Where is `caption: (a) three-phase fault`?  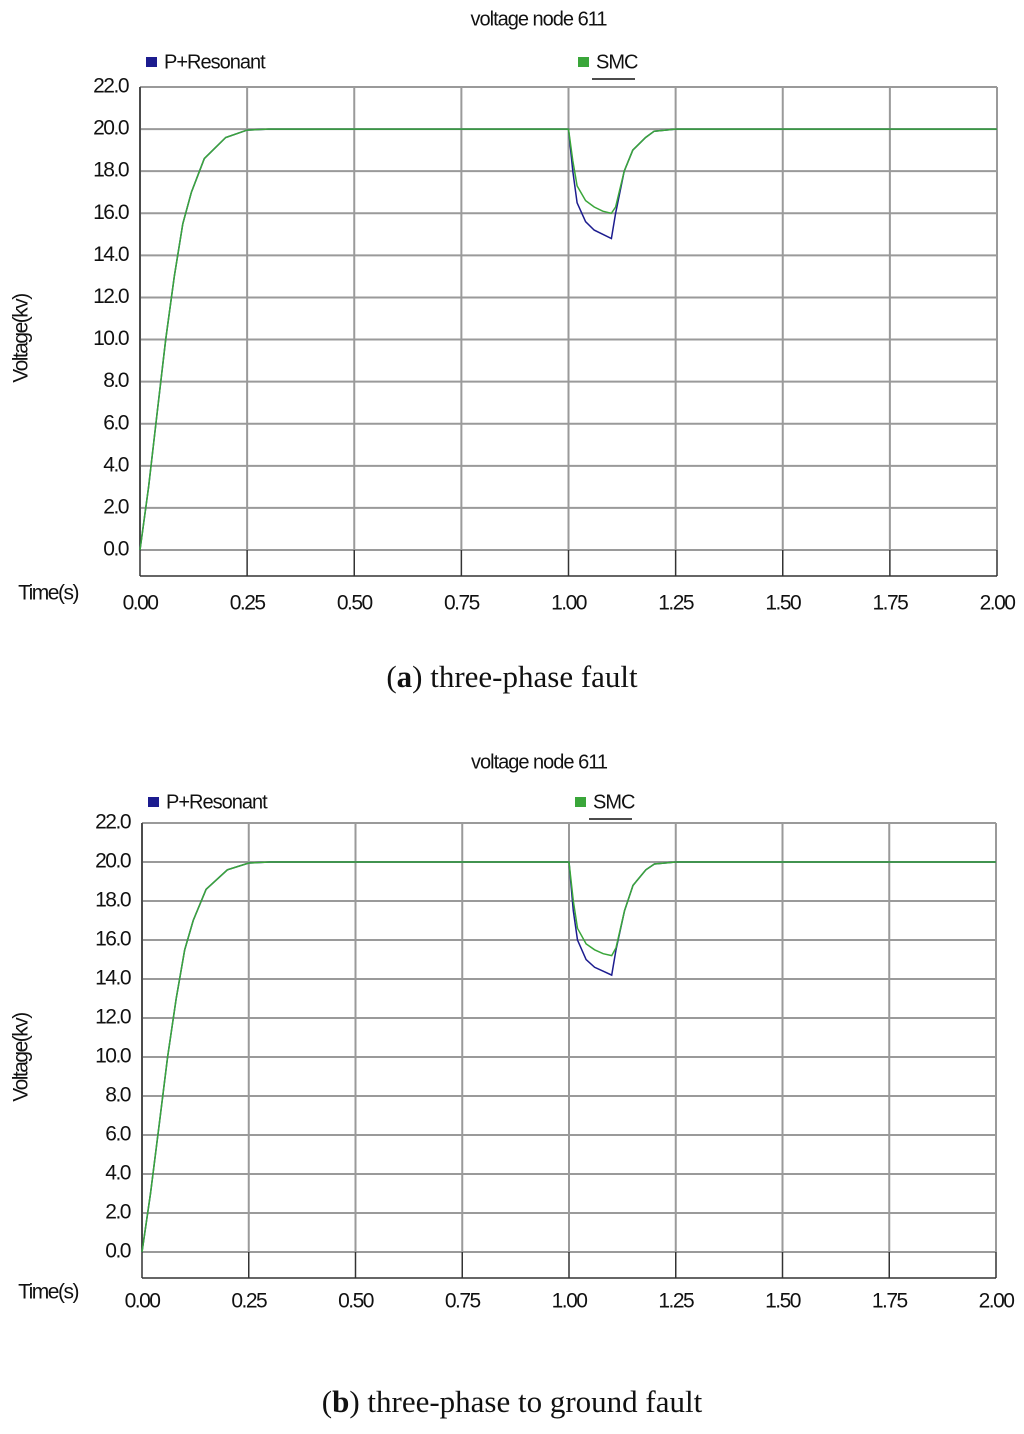
caption: (a) three-phase fault is located at coordinates (512, 676).